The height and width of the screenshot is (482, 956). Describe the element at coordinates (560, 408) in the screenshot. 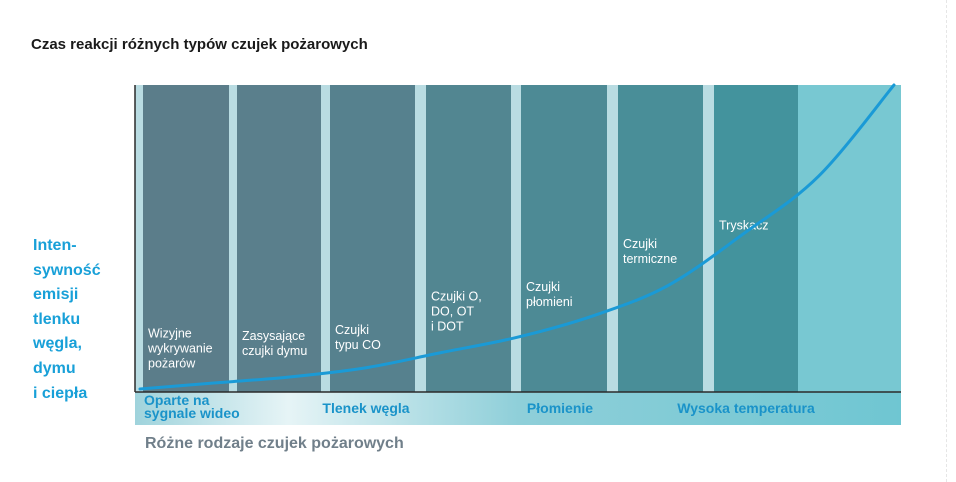

I see `band-label: Płomienie` at that location.